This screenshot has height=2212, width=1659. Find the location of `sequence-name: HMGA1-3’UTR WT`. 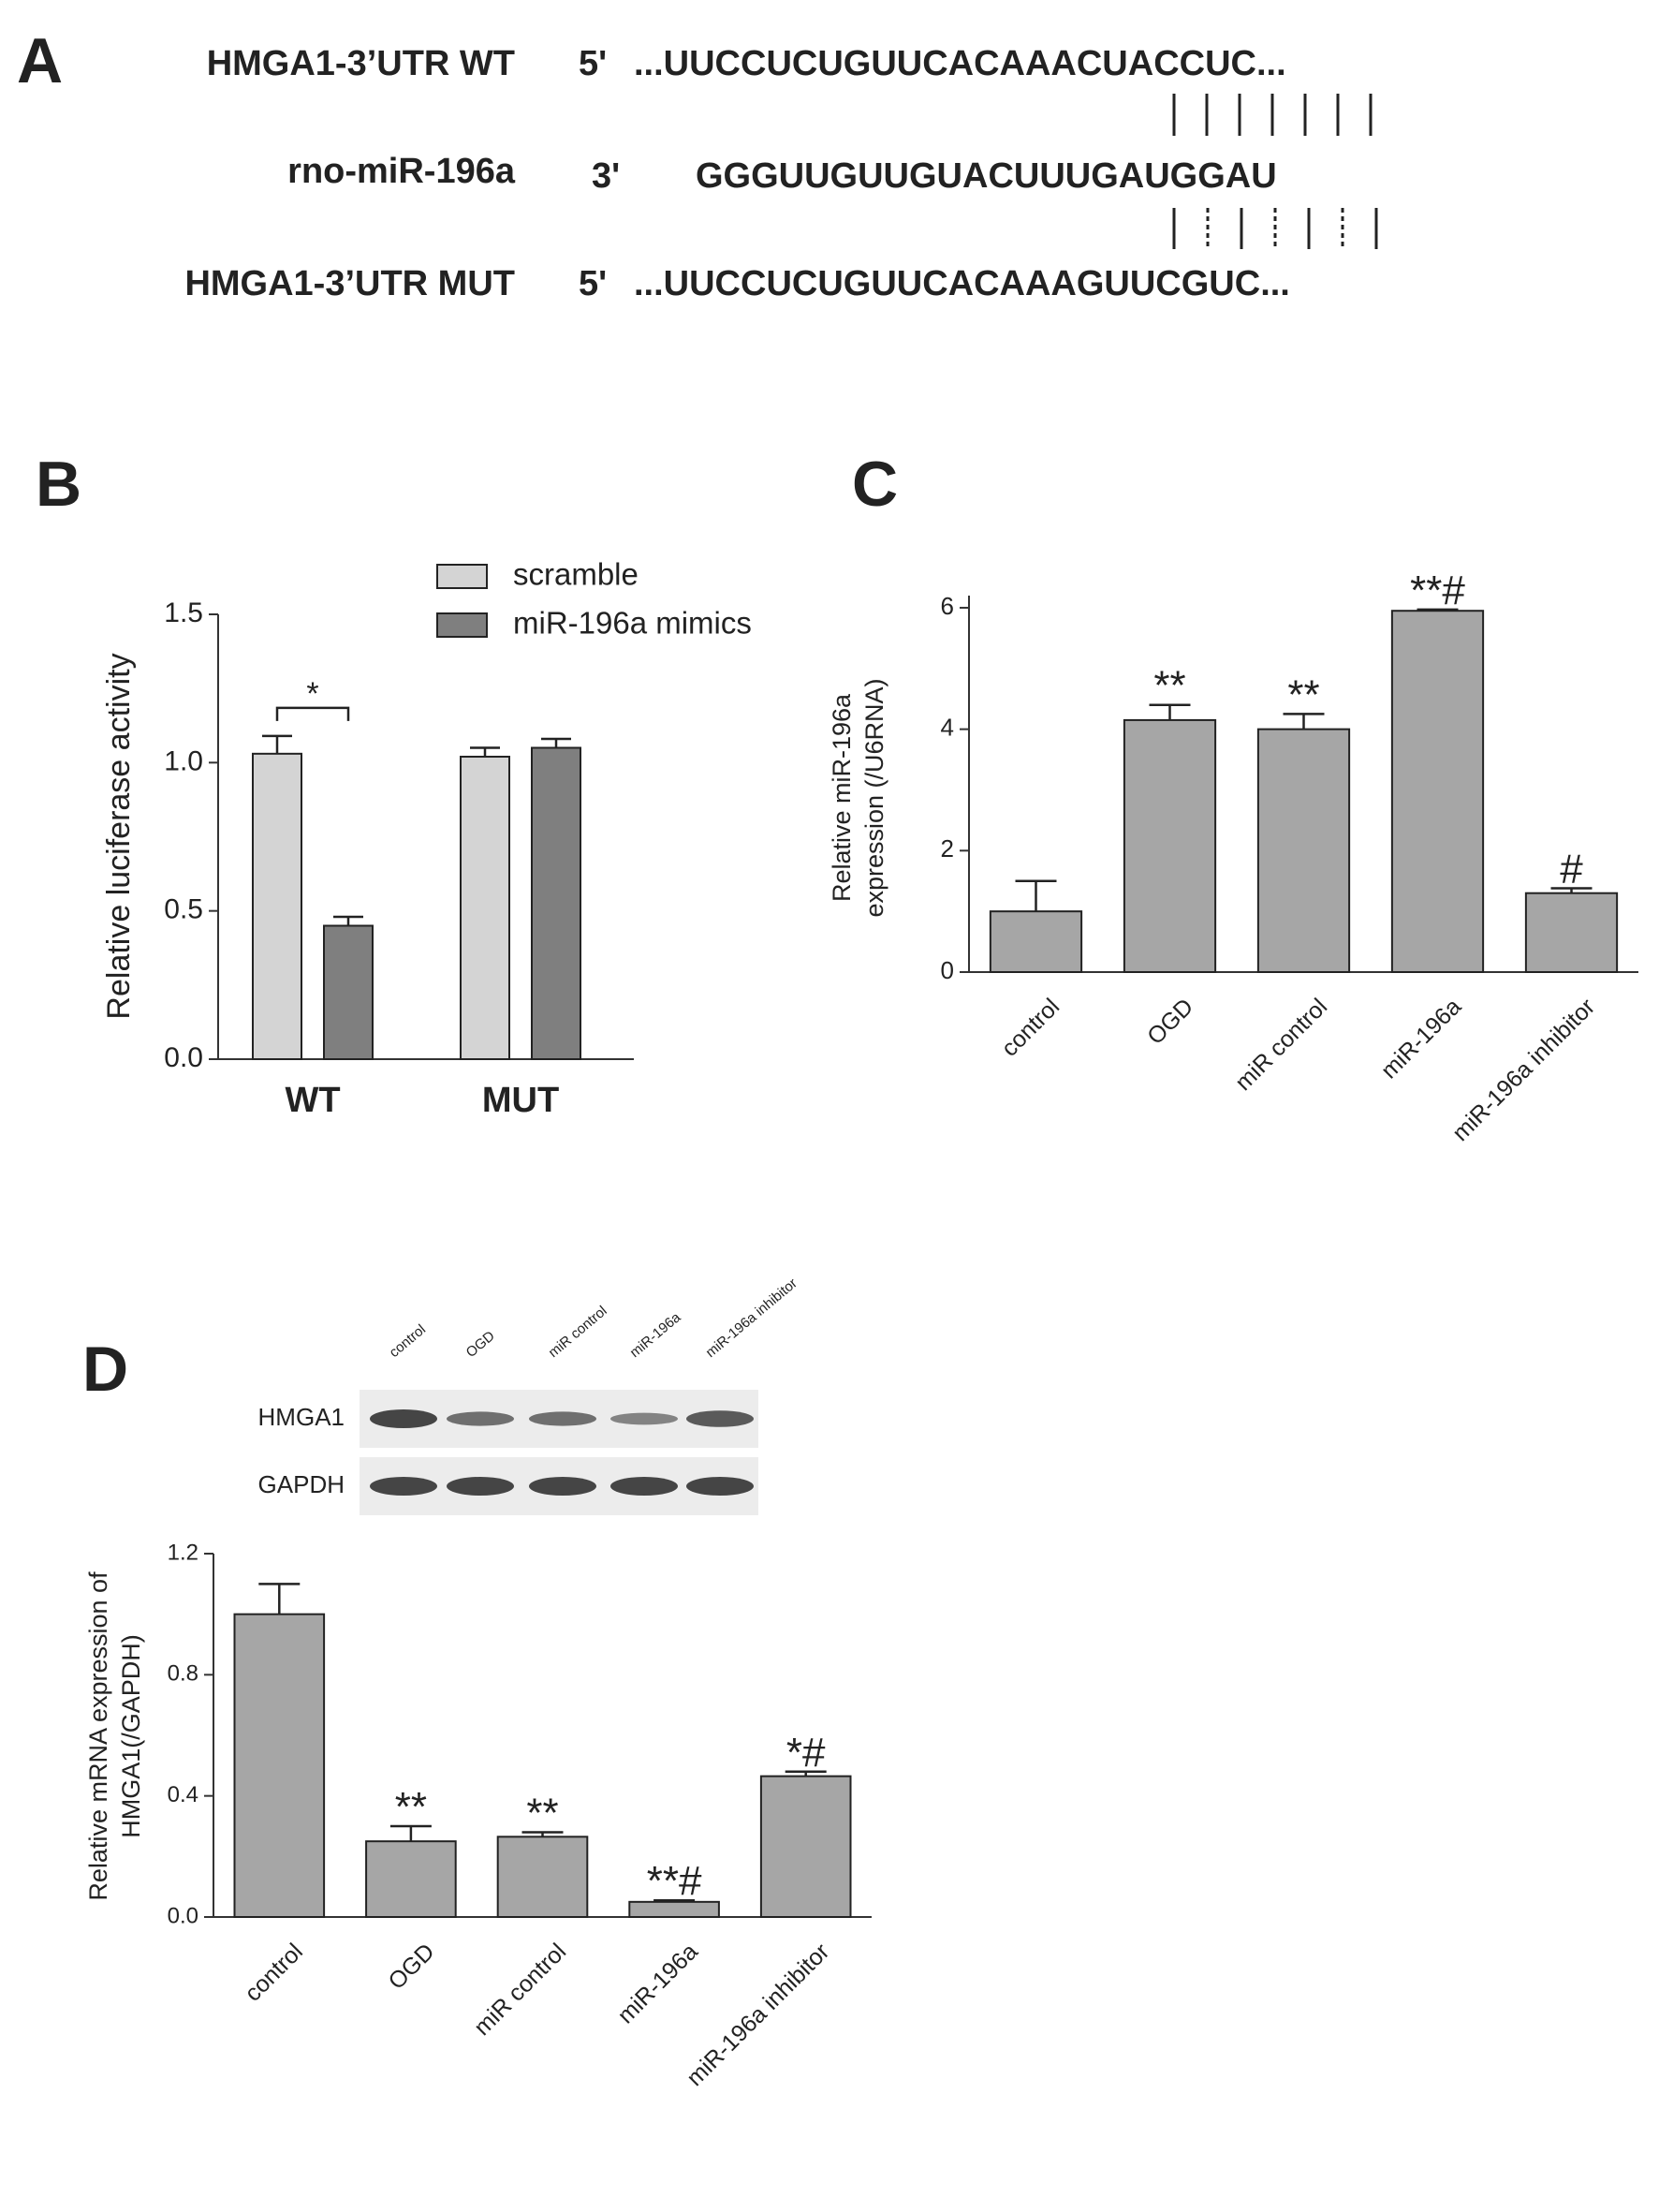

sequence-name: HMGA1-3’UTR WT is located at coordinates (361, 64).